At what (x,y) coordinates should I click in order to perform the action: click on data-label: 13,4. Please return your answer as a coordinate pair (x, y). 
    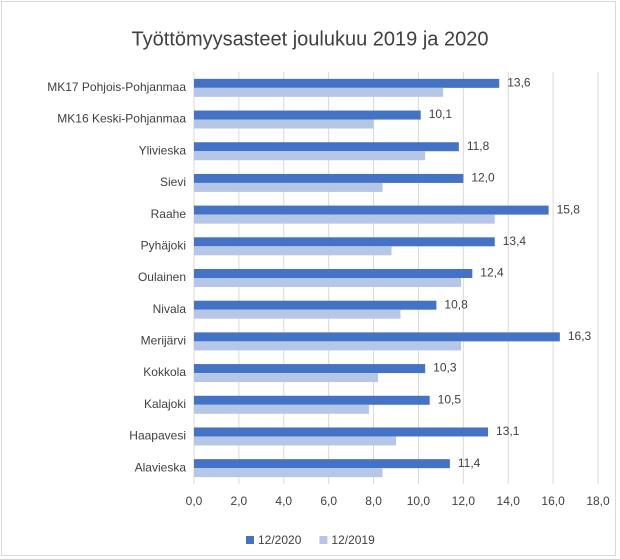
    Looking at the image, I should click on (515, 241).